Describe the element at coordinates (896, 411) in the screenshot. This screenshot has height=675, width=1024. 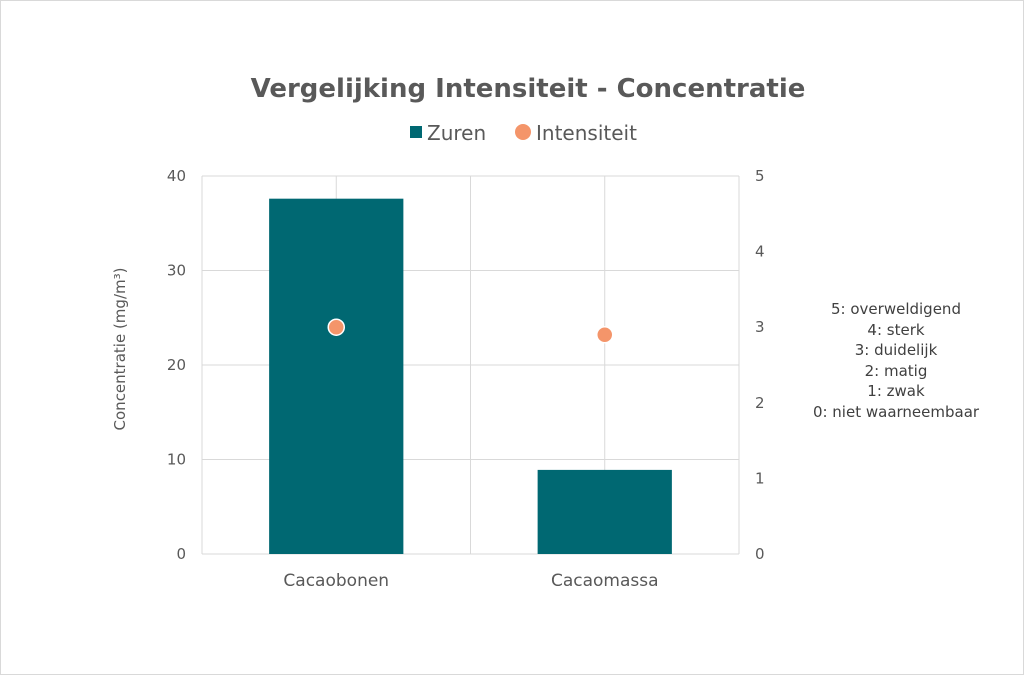
I see `scale-note-line: 0: niet waarneembaar` at that location.